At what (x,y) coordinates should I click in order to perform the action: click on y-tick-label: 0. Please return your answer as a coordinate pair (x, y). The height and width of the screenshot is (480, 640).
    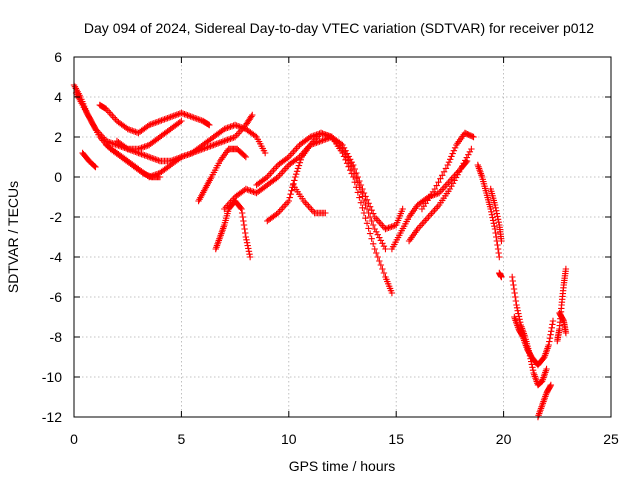
    Looking at the image, I should click on (58, 177).